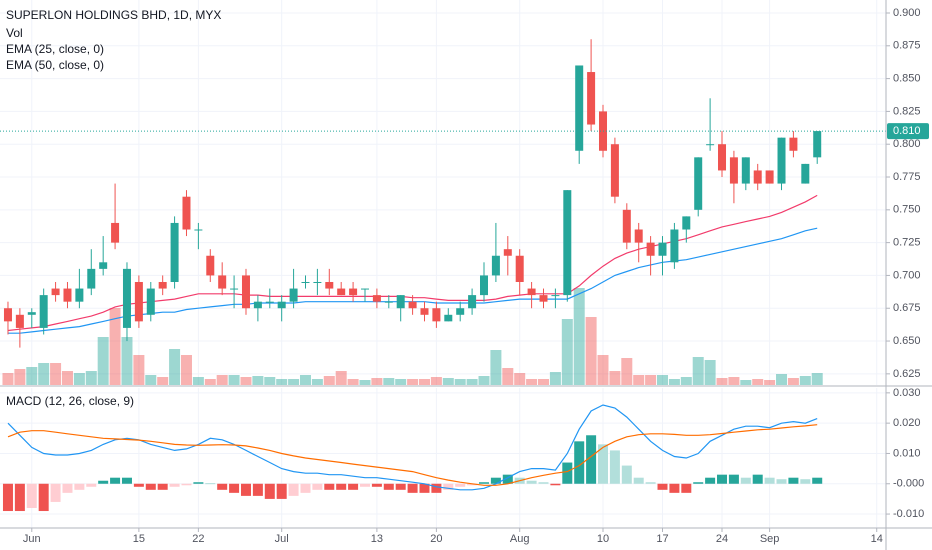 Image resolution: width=932 pixels, height=550 pixels. I want to click on y-tick-label: 0.030, so click(907, 393).